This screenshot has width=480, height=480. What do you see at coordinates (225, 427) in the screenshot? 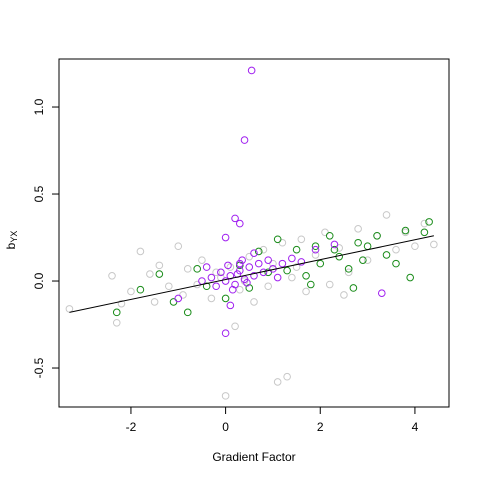
I see `x-tick-label: 0` at bounding box center [225, 427].